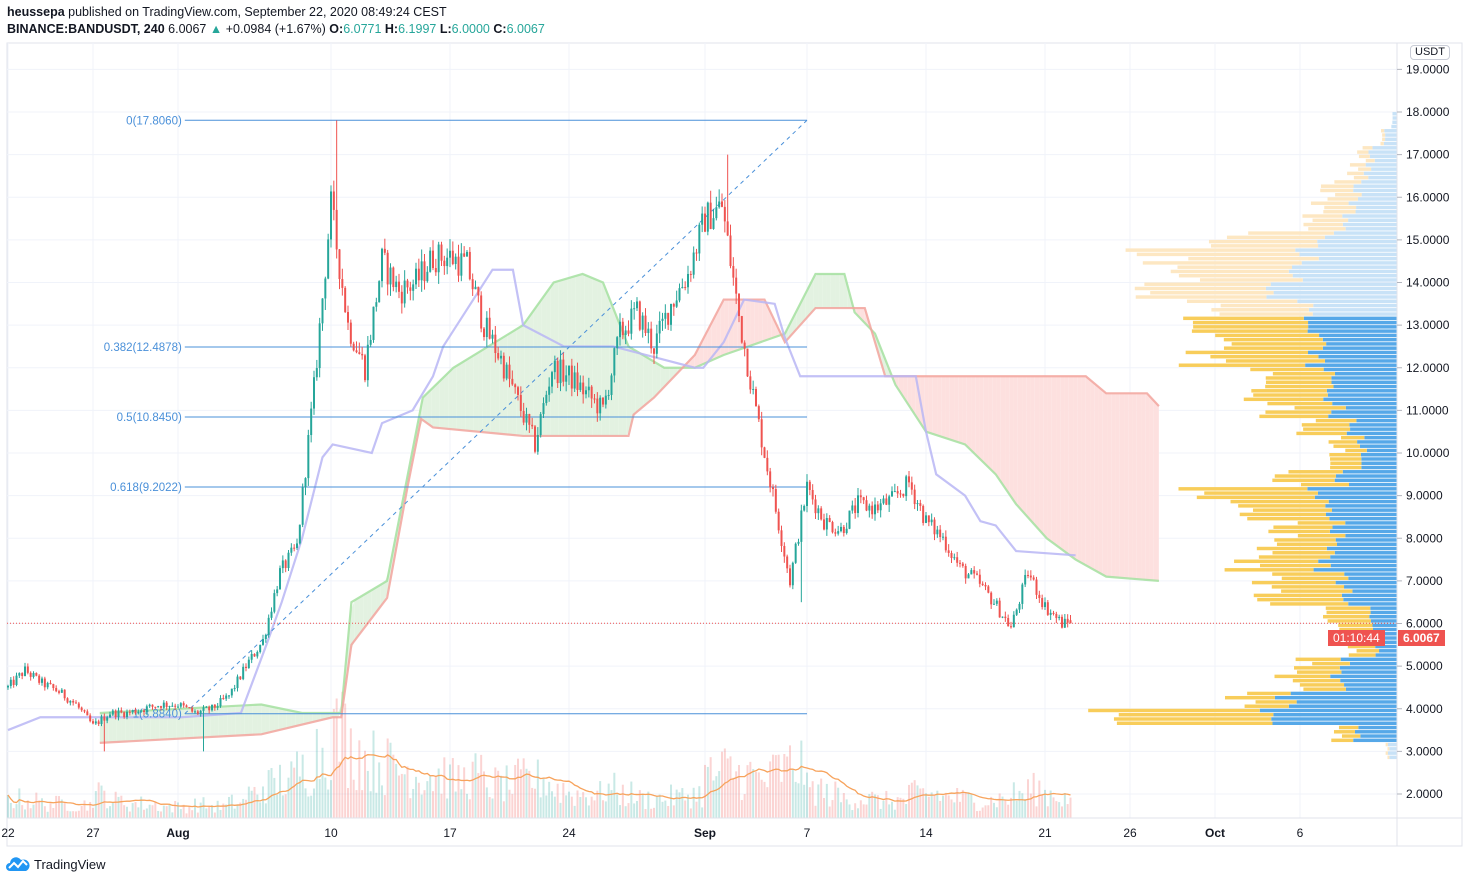  Describe the element at coordinates (1430, 52) in the screenshot. I see `currency-button: USDT` at that location.